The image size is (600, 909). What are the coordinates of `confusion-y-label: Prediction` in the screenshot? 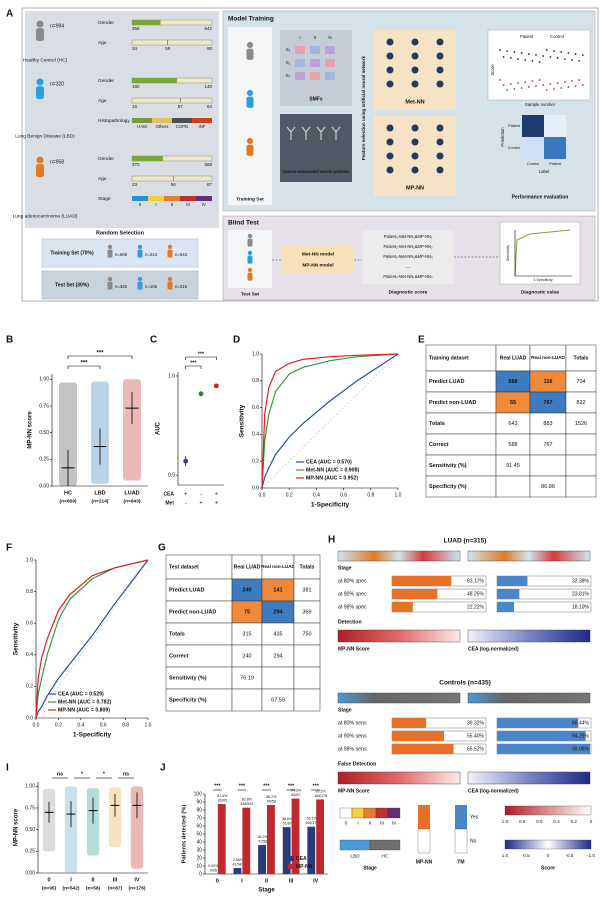 It's located at (502, 137).